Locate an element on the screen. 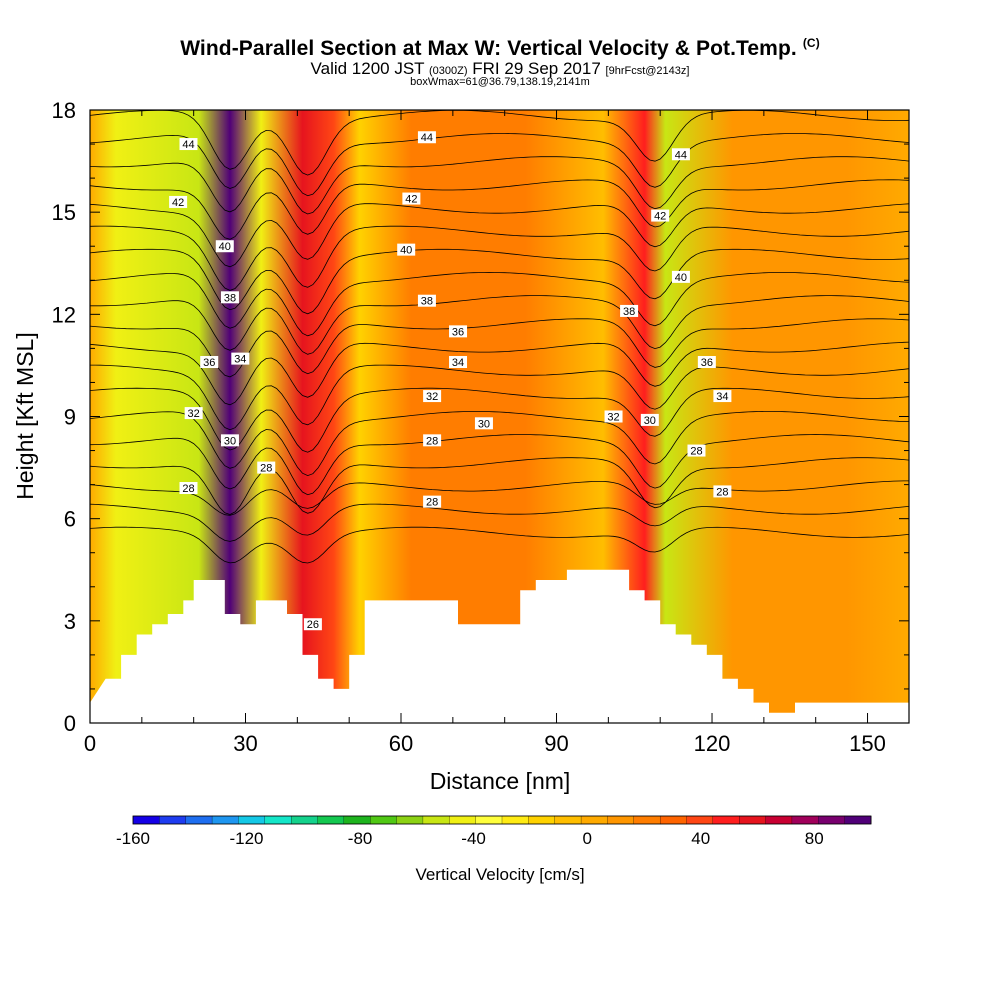 The height and width of the screenshot is (1000, 1000). colorbar-frame is located at coordinates (502, 820).